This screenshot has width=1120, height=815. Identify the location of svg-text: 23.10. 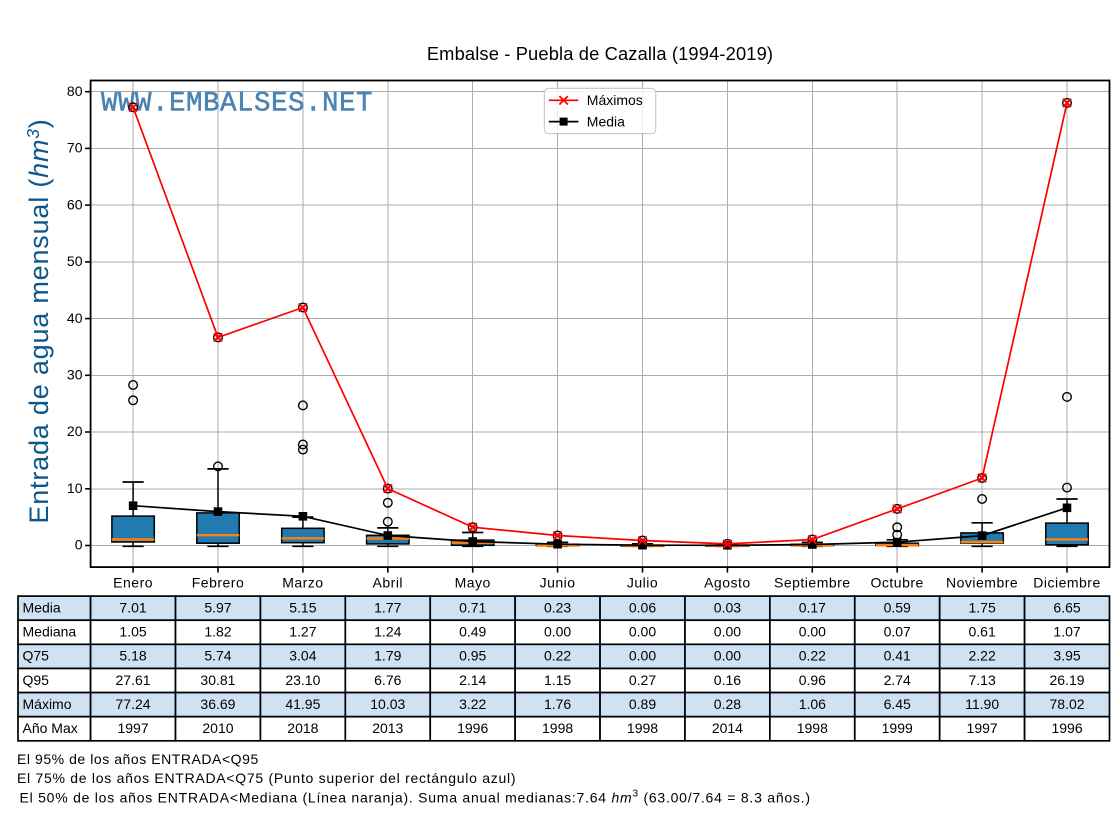
(302, 680).